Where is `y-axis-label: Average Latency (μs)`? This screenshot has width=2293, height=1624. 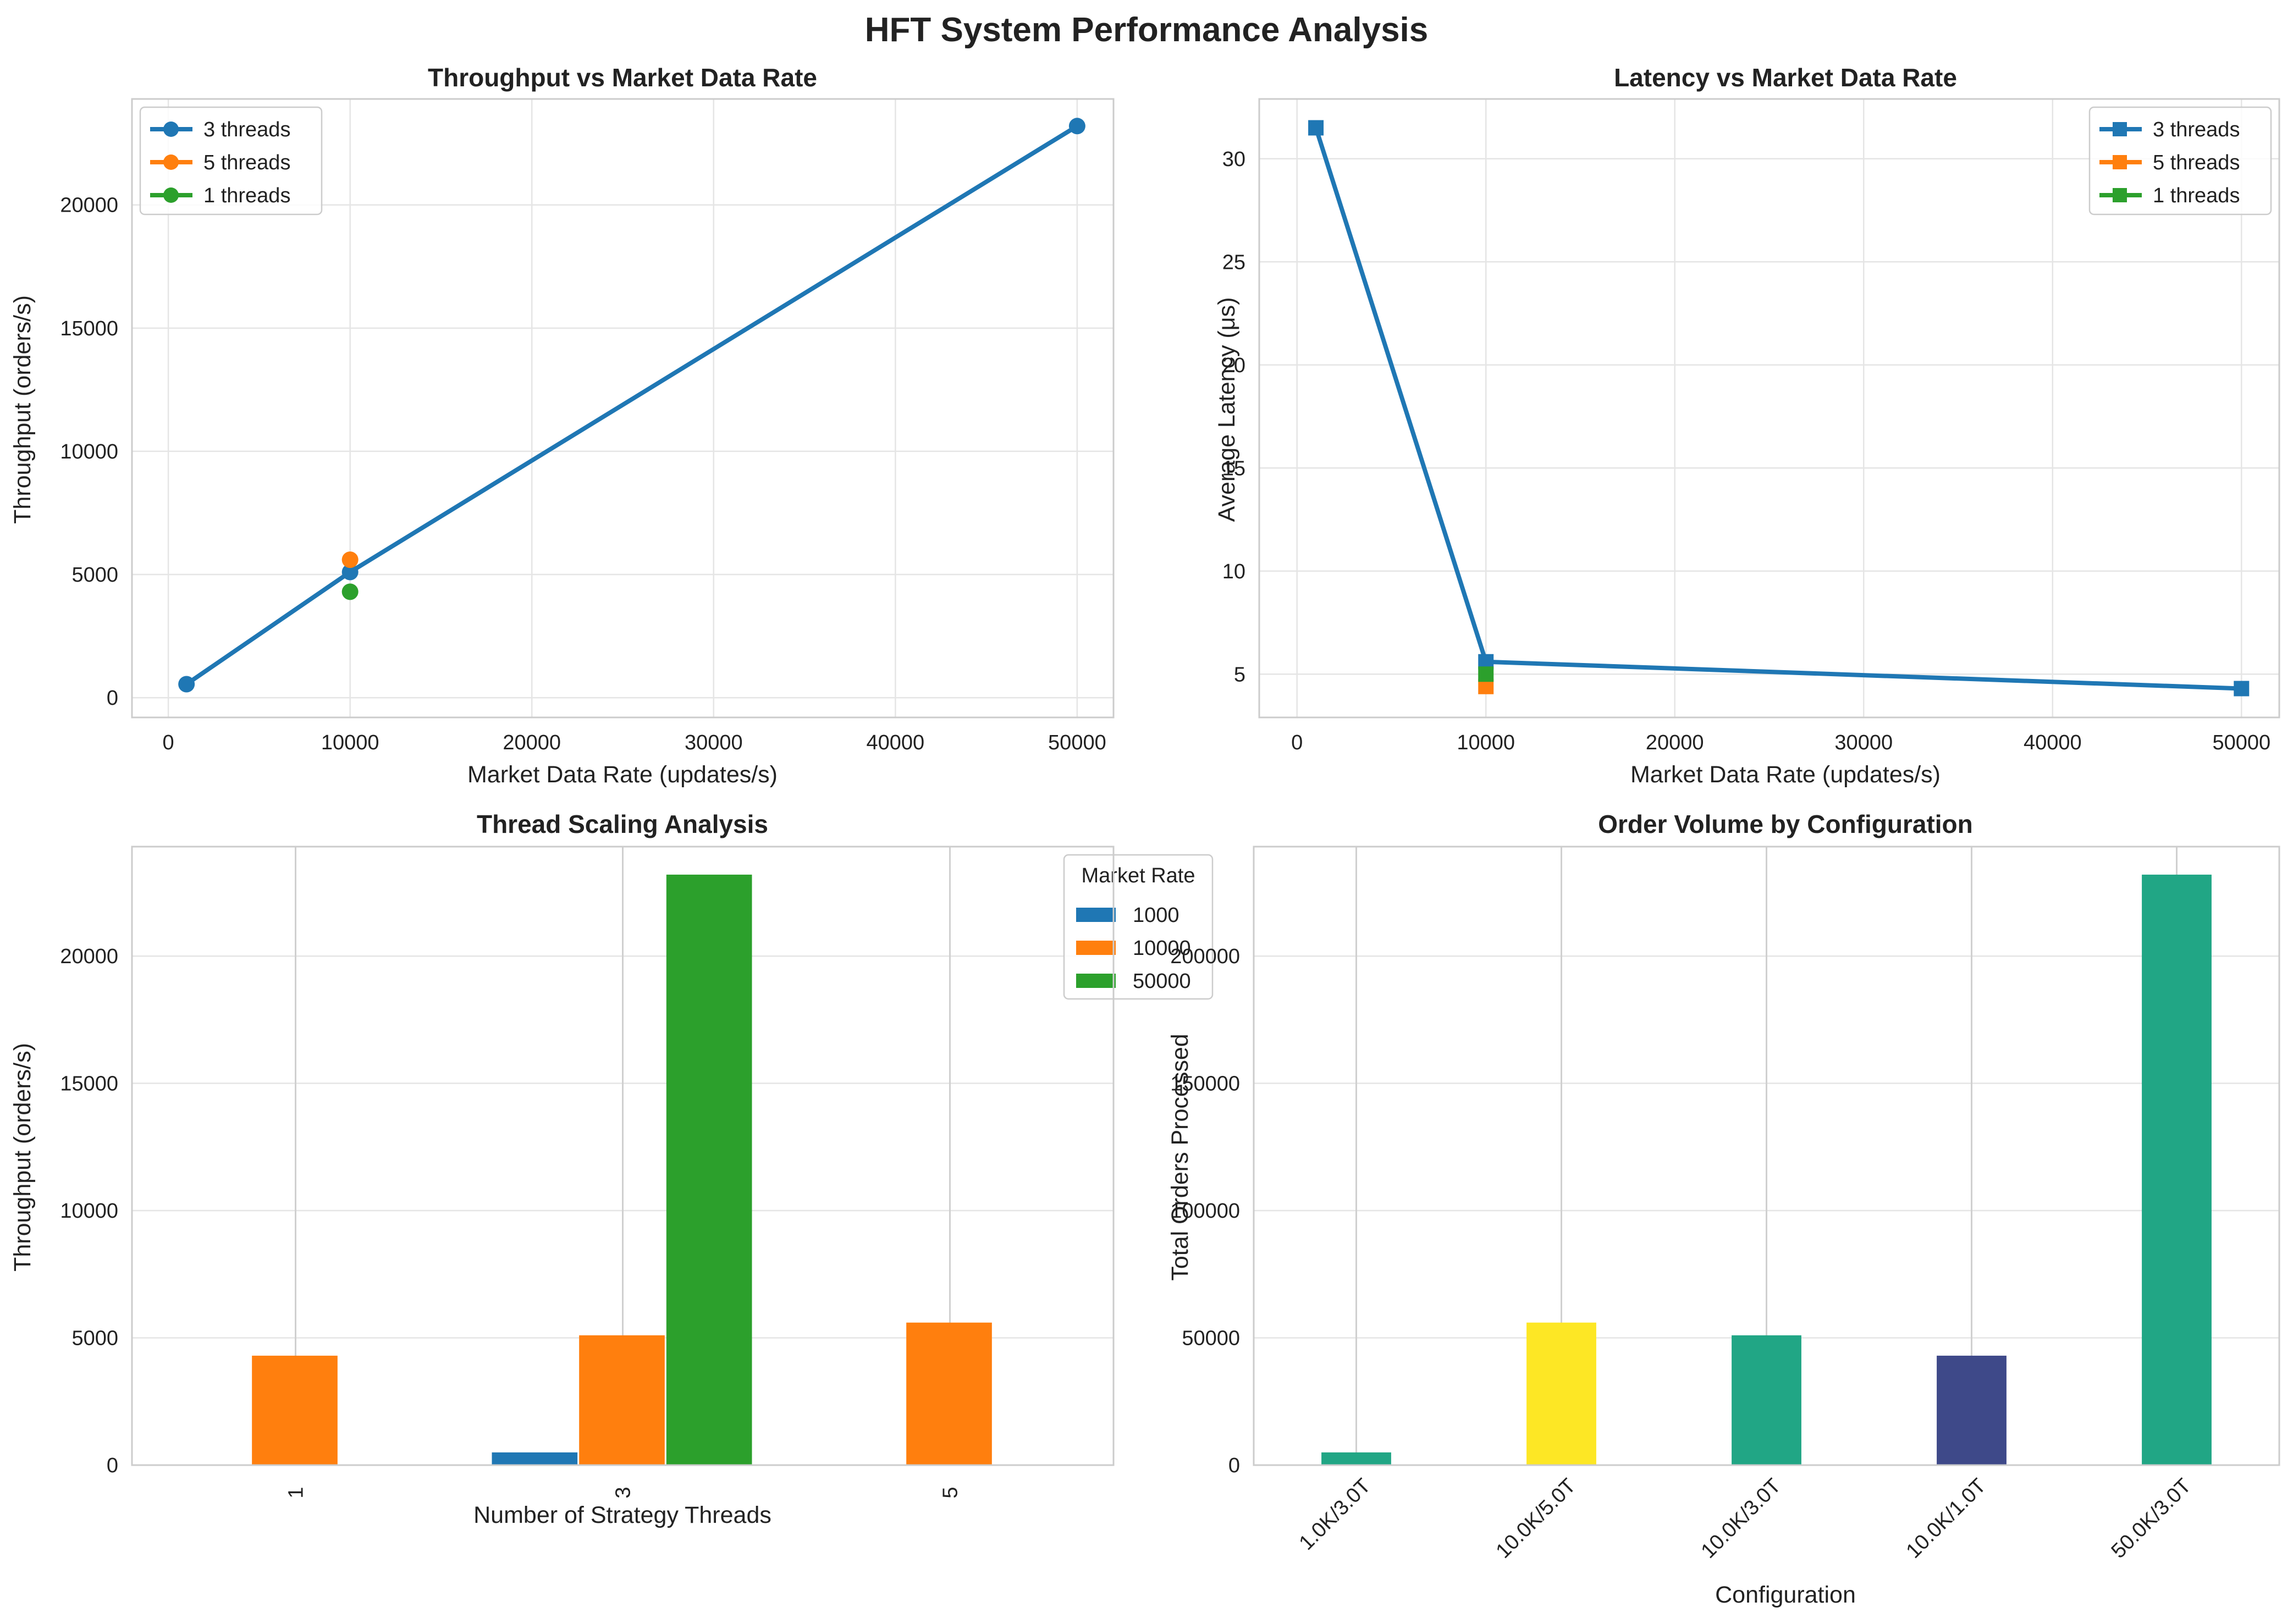 y-axis-label: Average Latency (μs) is located at coordinates (1227, 409).